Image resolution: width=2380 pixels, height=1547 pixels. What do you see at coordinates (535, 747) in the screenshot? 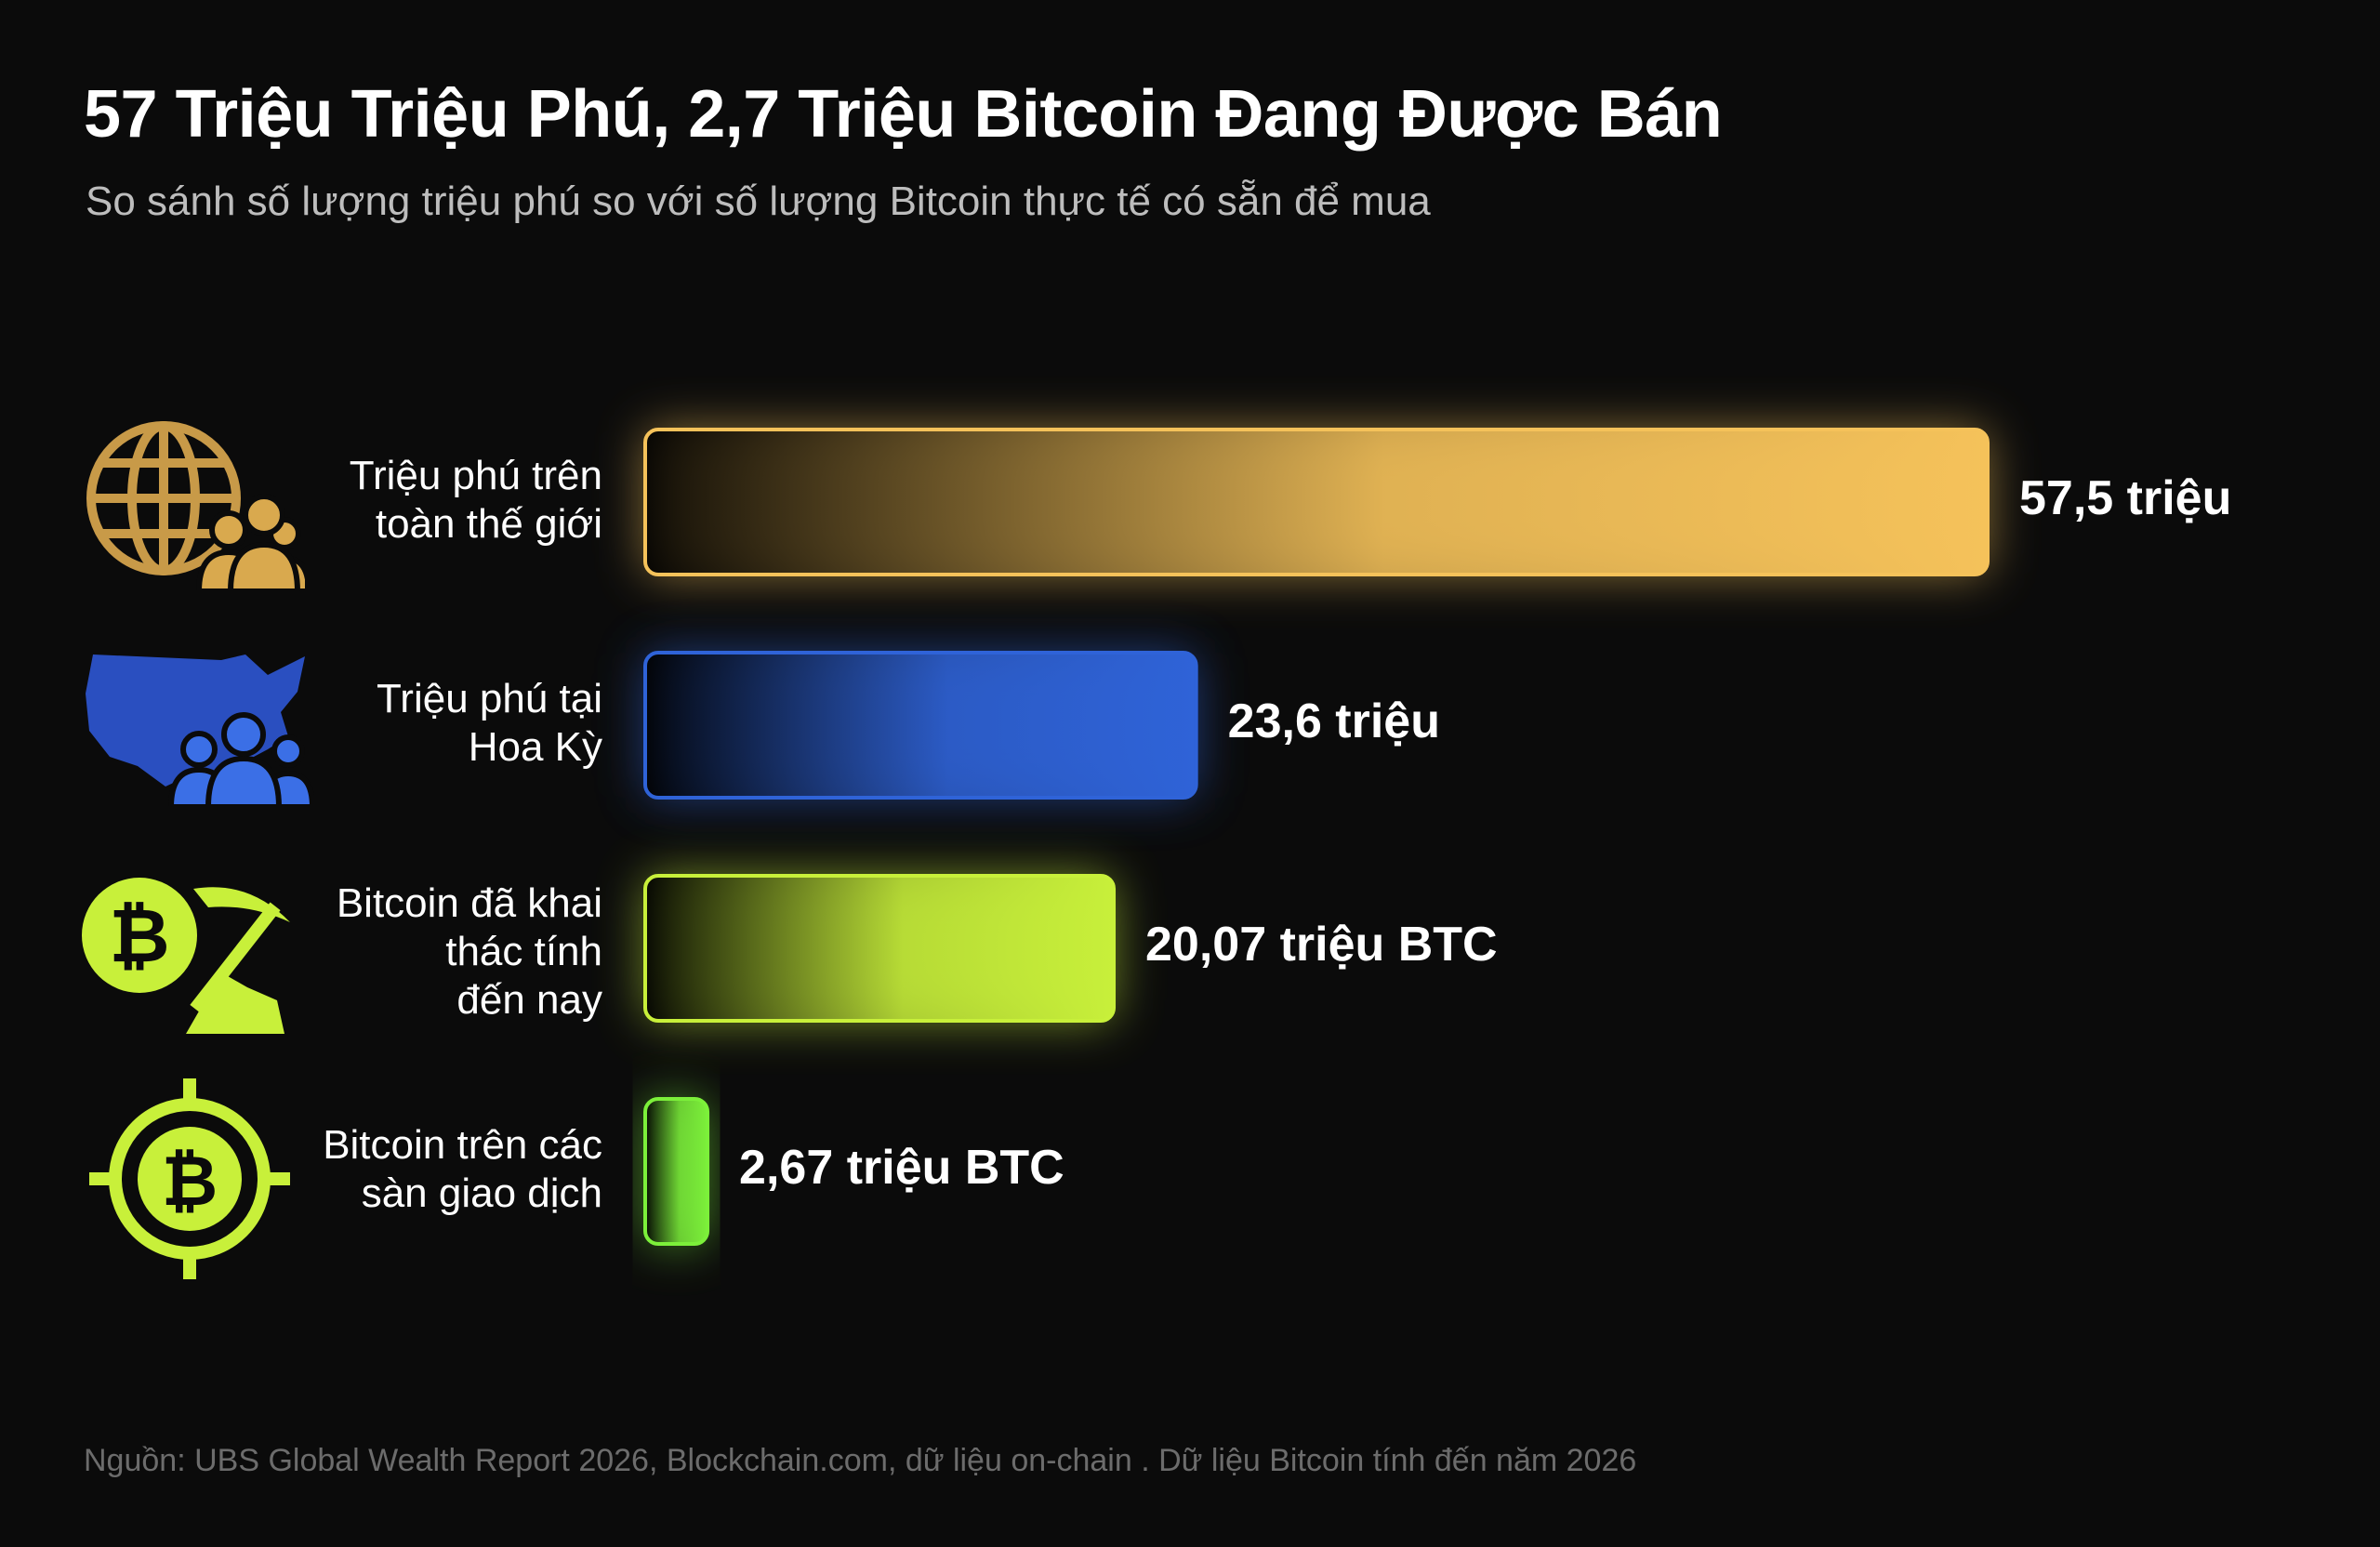
I see `category-label-line: Hoa Kỳ` at bounding box center [535, 747].